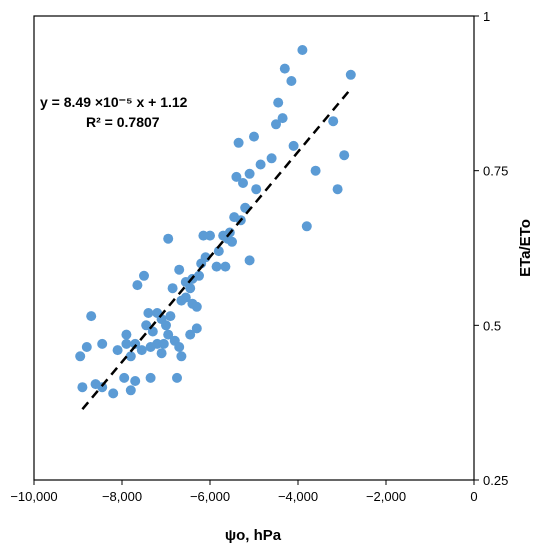 This screenshot has height=550, width=545. Describe the element at coordinates (298, 496) in the screenshot. I see `x-tick-label: −4,000` at that location.